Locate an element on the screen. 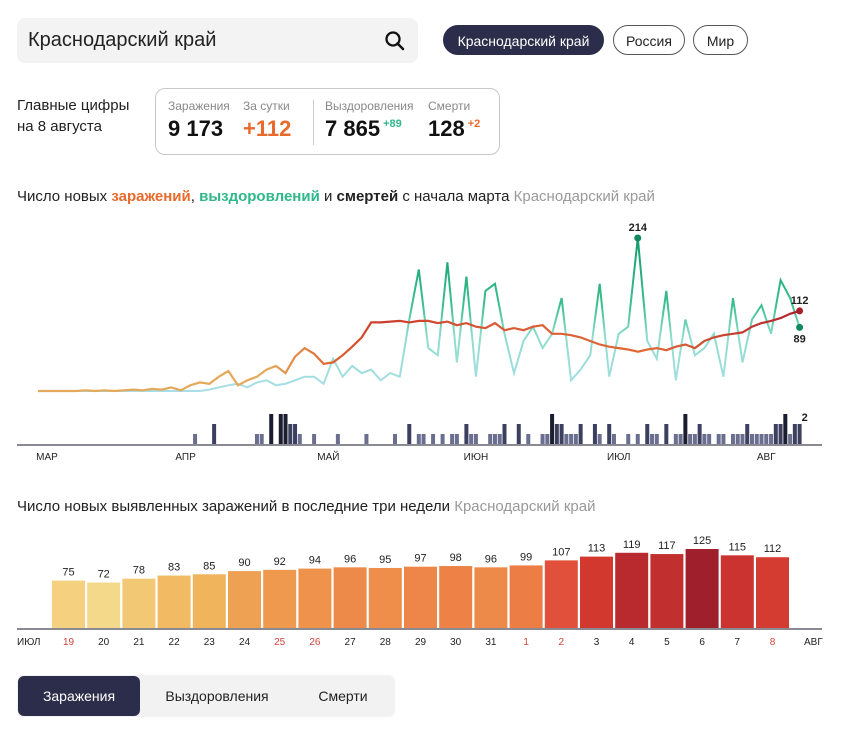 The height and width of the screenshot is (735, 851). stat-label: Заражения is located at coordinates (199, 106).